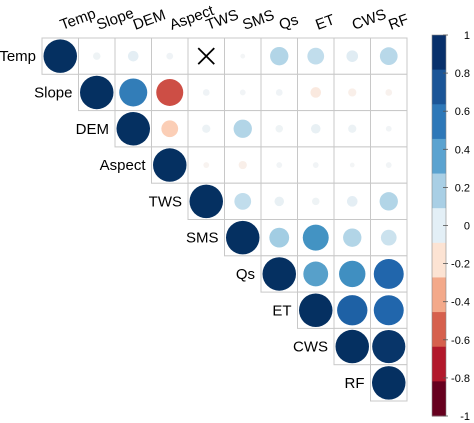  Describe the element at coordinates (165, 201) in the screenshot. I see `row-label: TWS` at that location.